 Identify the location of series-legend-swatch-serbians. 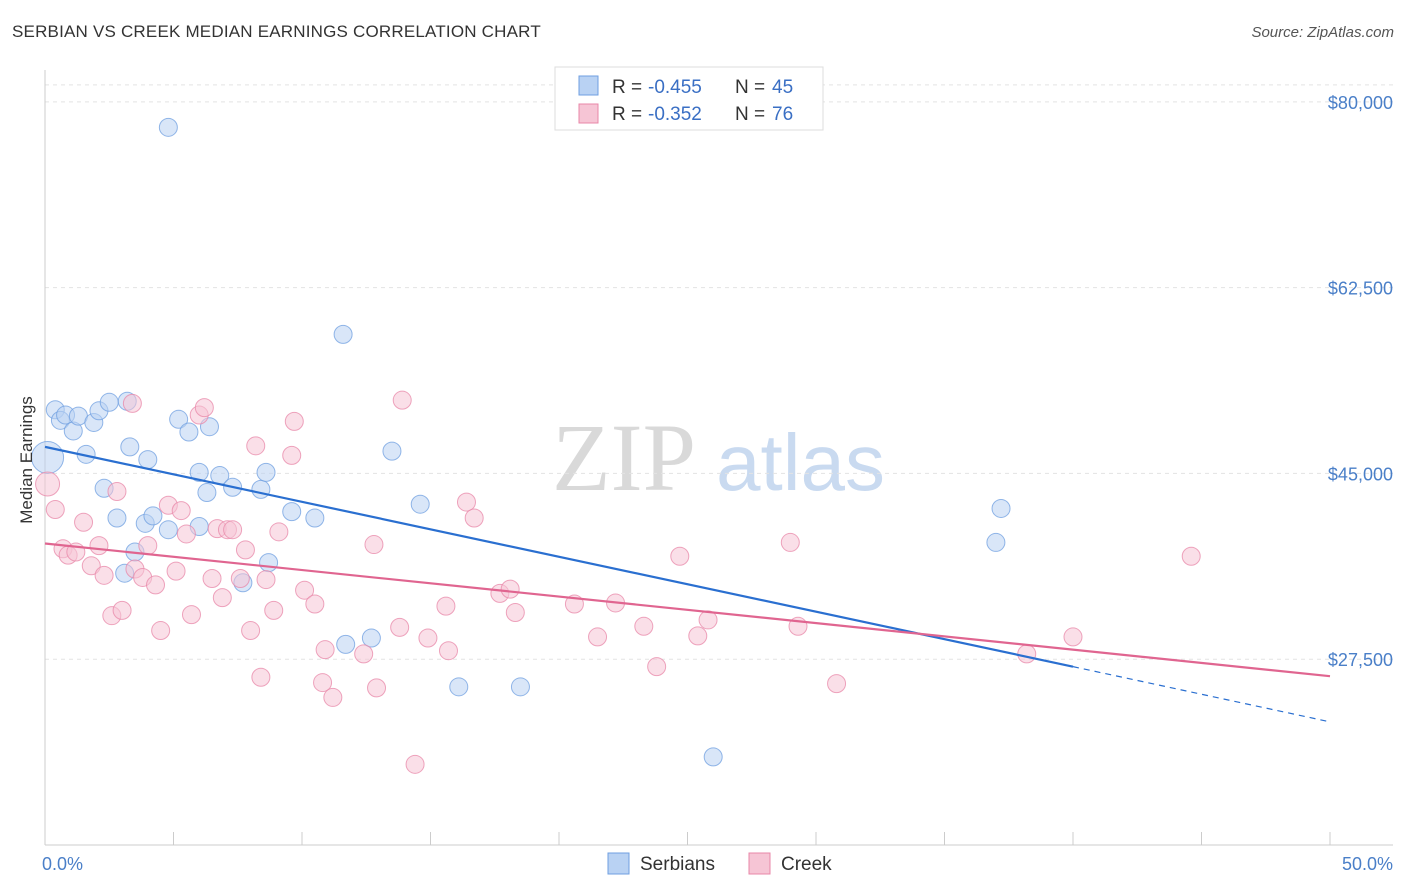
(618, 863).